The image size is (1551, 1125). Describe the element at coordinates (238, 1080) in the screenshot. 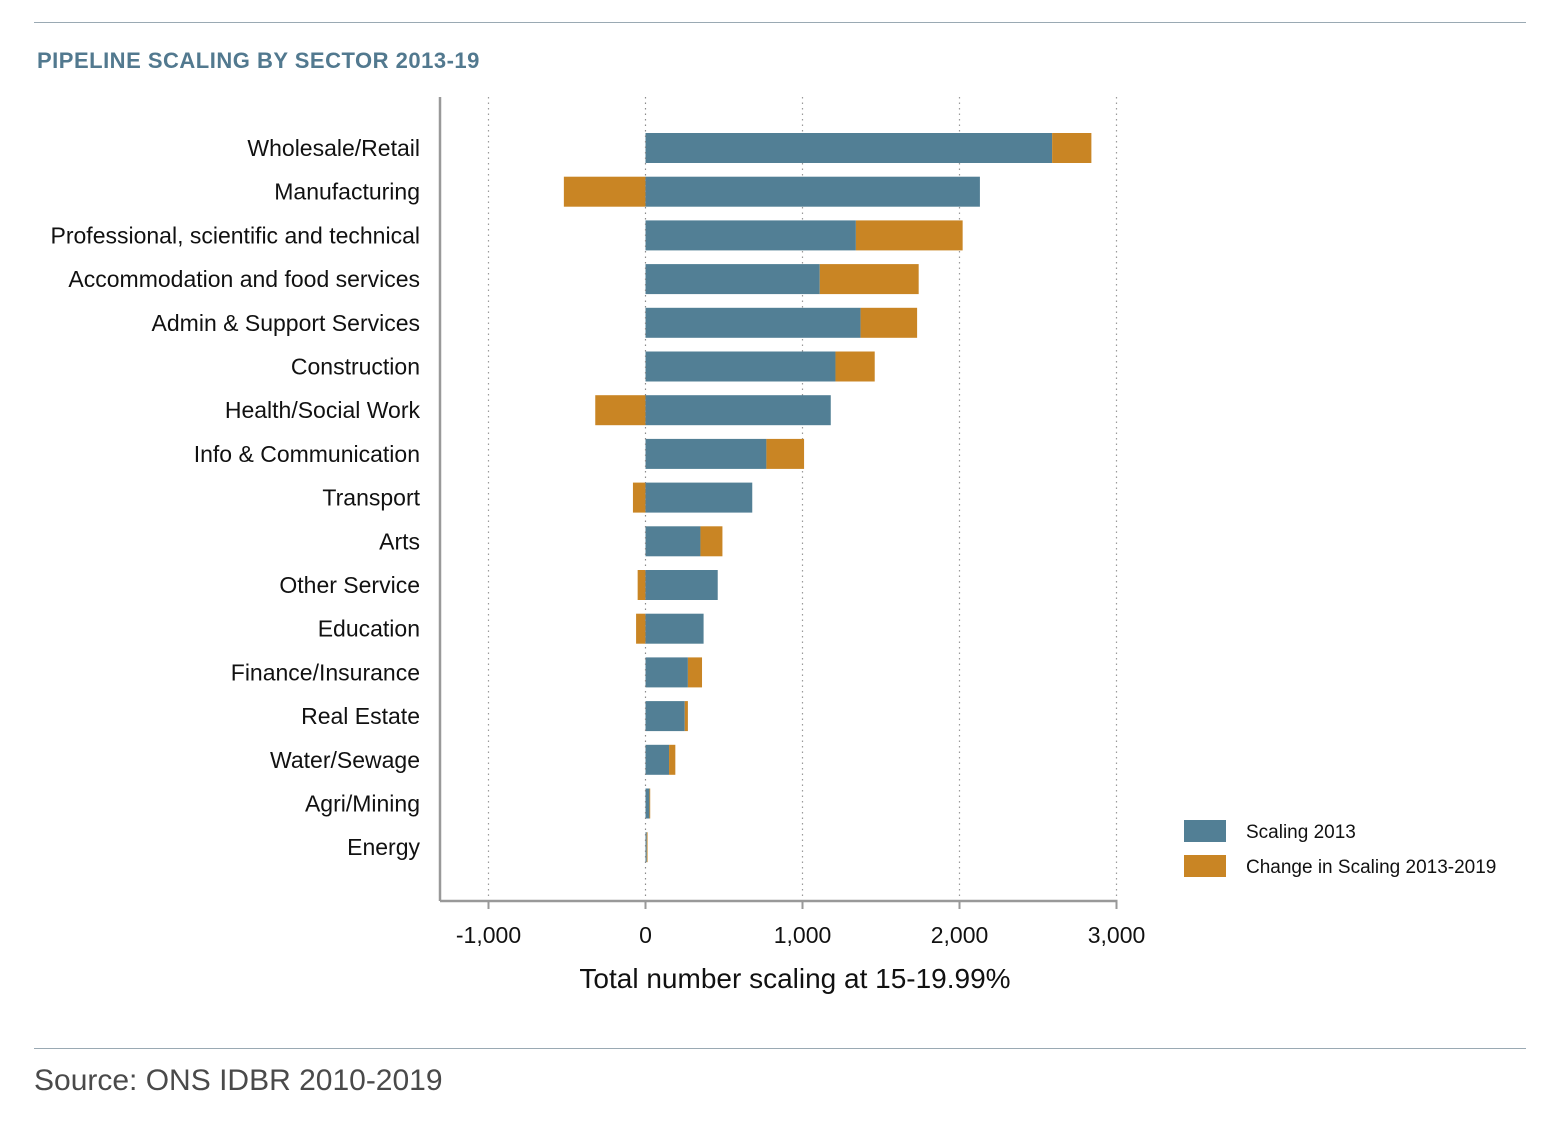

I see `source-note: Source: ONS IDBR 2010-2019` at that location.